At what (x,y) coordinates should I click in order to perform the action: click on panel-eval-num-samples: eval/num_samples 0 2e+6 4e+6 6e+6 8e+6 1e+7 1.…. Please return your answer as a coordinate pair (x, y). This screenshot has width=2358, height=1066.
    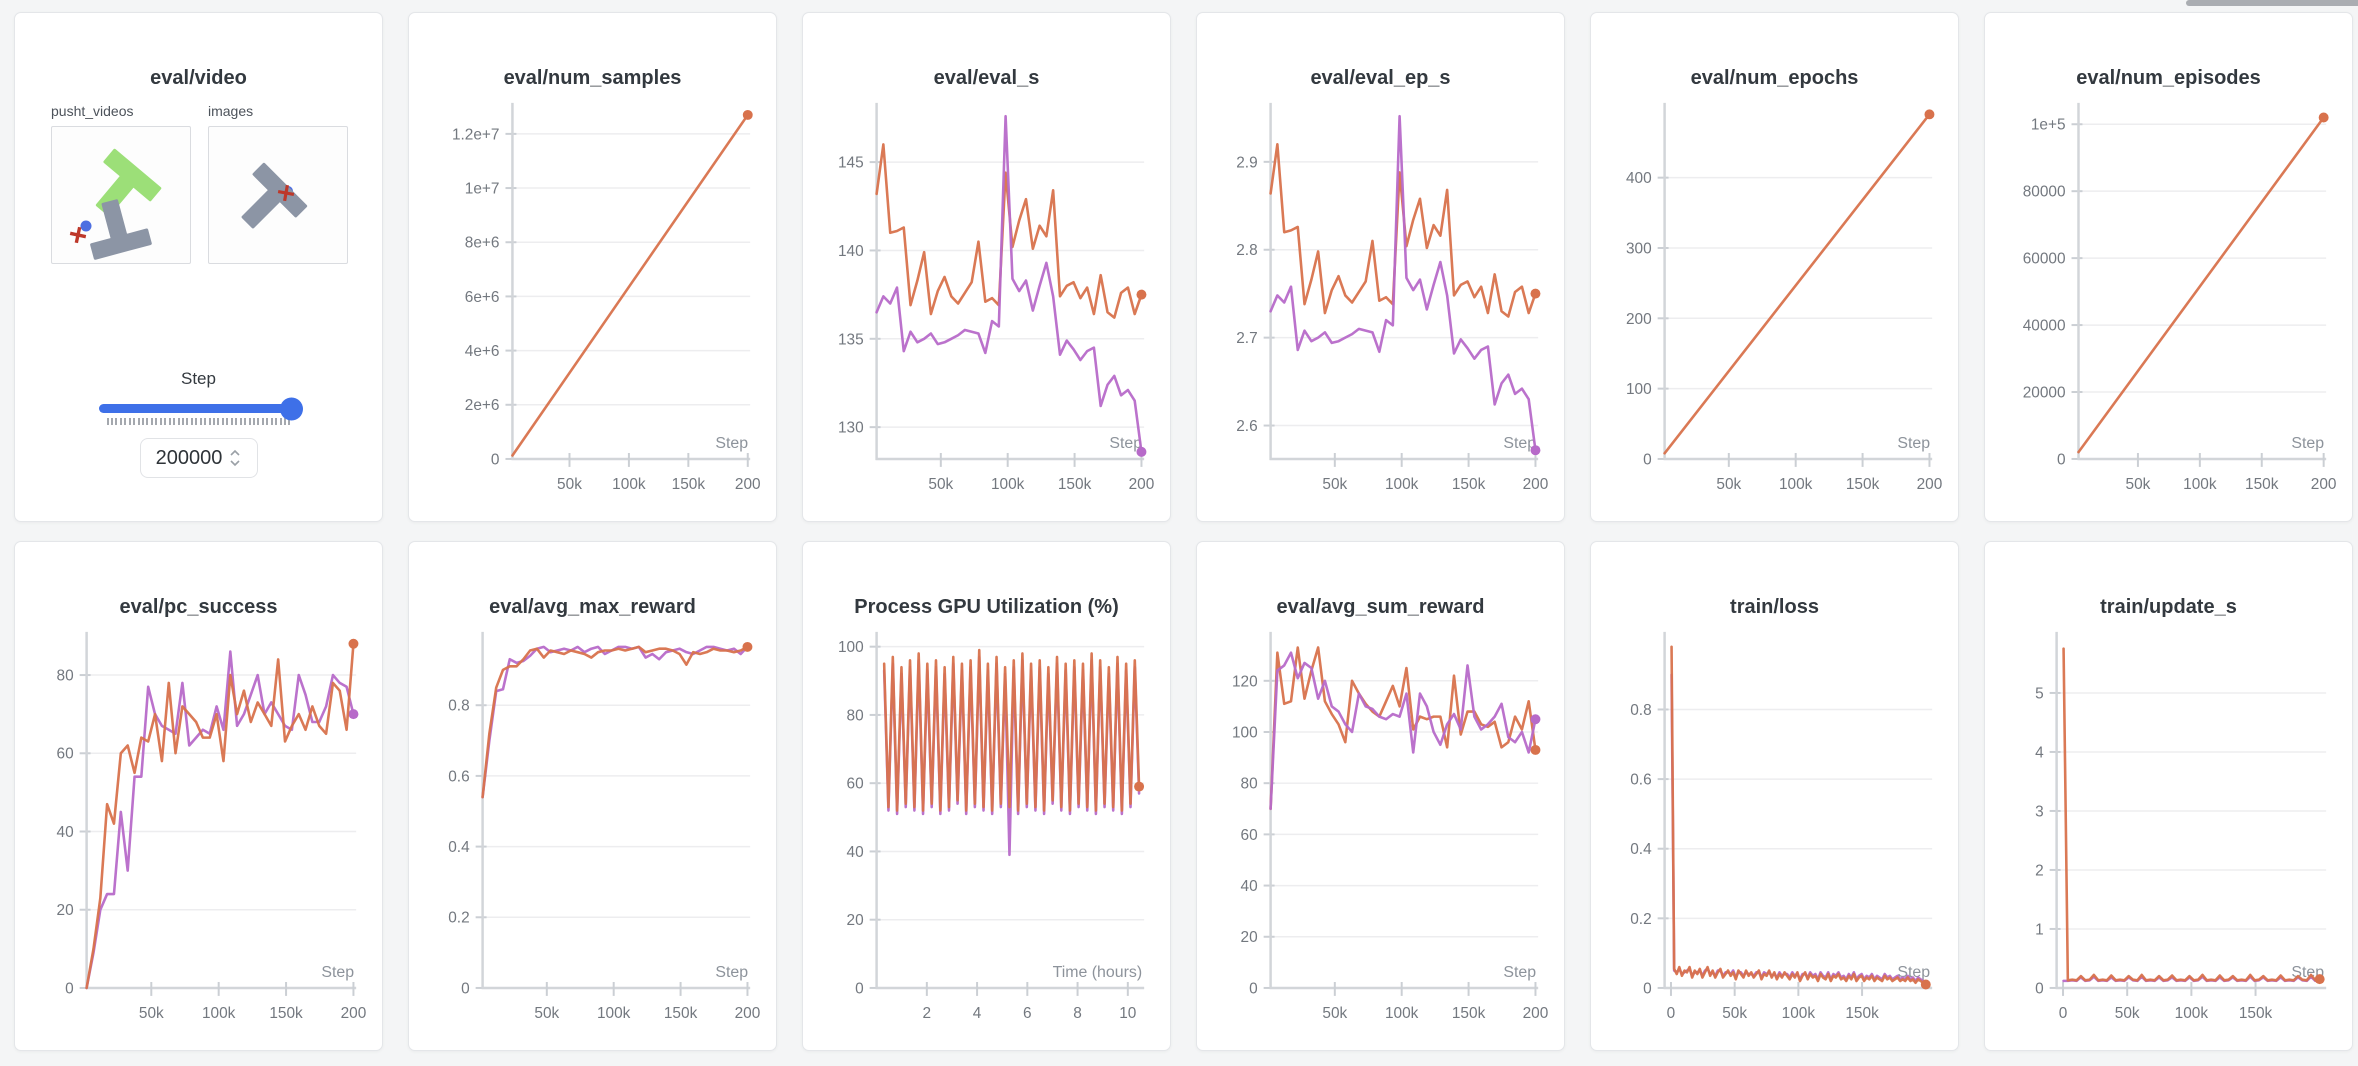
    Looking at the image, I should click on (592, 267).